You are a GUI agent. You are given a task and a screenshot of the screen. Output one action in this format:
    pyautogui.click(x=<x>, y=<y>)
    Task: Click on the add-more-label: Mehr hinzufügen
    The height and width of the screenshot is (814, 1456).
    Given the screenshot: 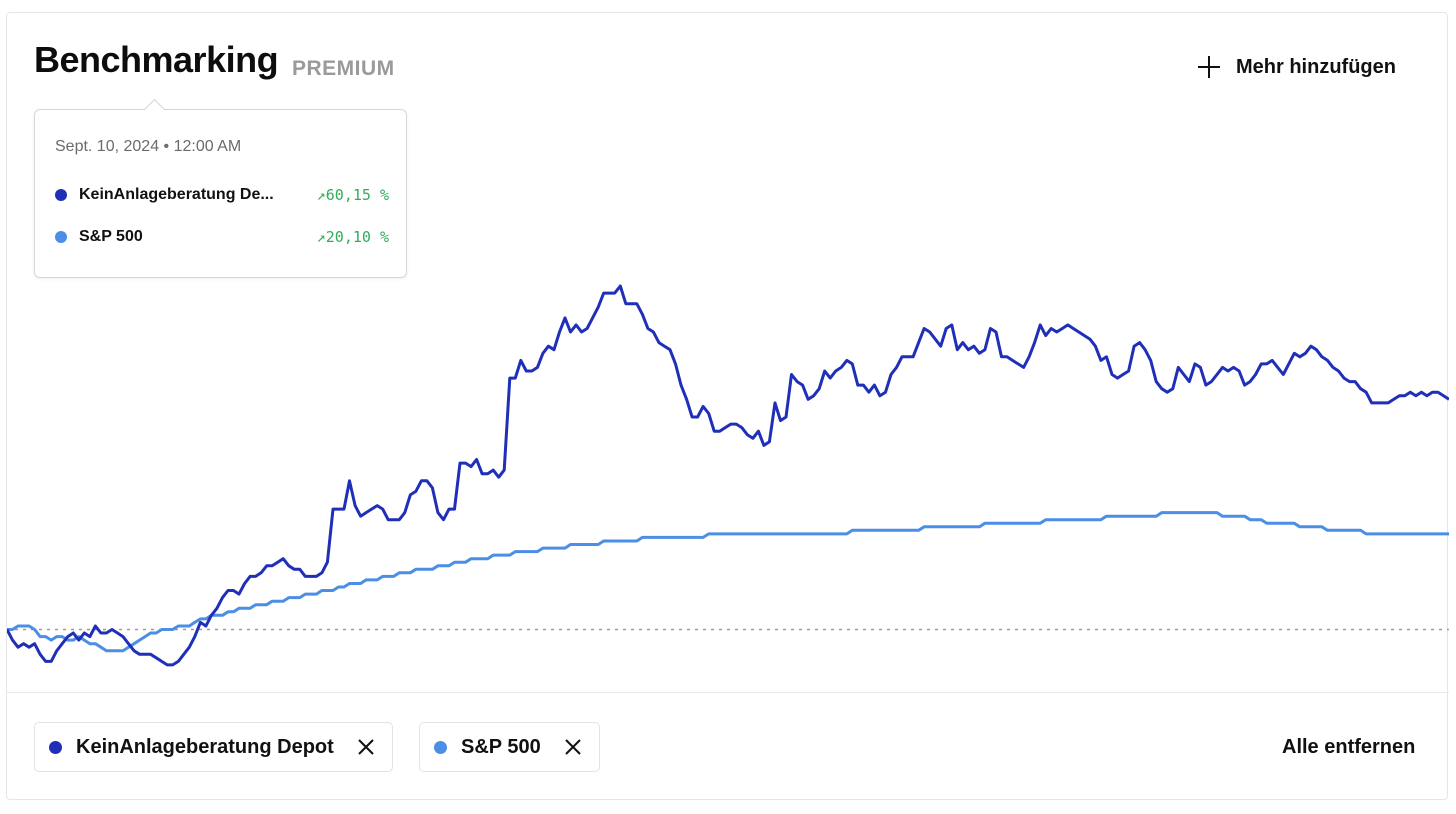 What is the action you would take?
    pyautogui.click(x=1316, y=66)
    